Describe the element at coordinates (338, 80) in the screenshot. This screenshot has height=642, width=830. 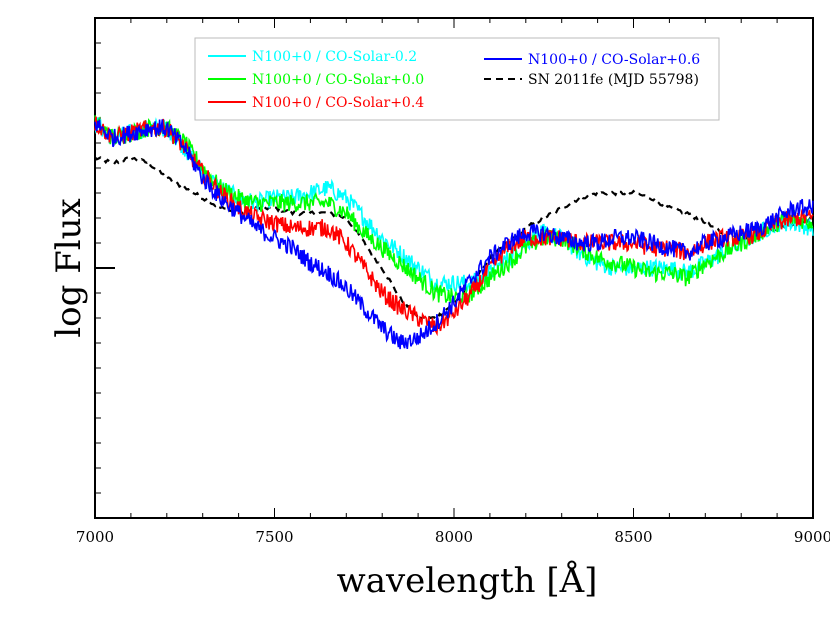
I see `legend-label-1: N100+0 / CO-Solar+0.0` at that location.